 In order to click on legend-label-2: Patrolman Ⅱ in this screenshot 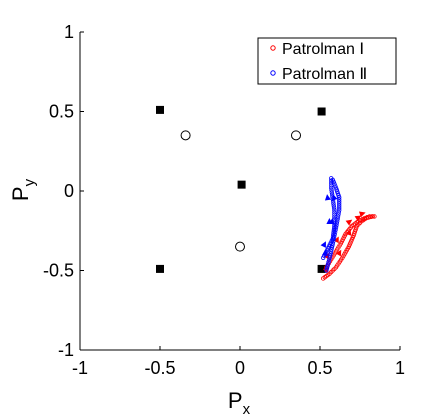, I will do `click(324, 74)`.